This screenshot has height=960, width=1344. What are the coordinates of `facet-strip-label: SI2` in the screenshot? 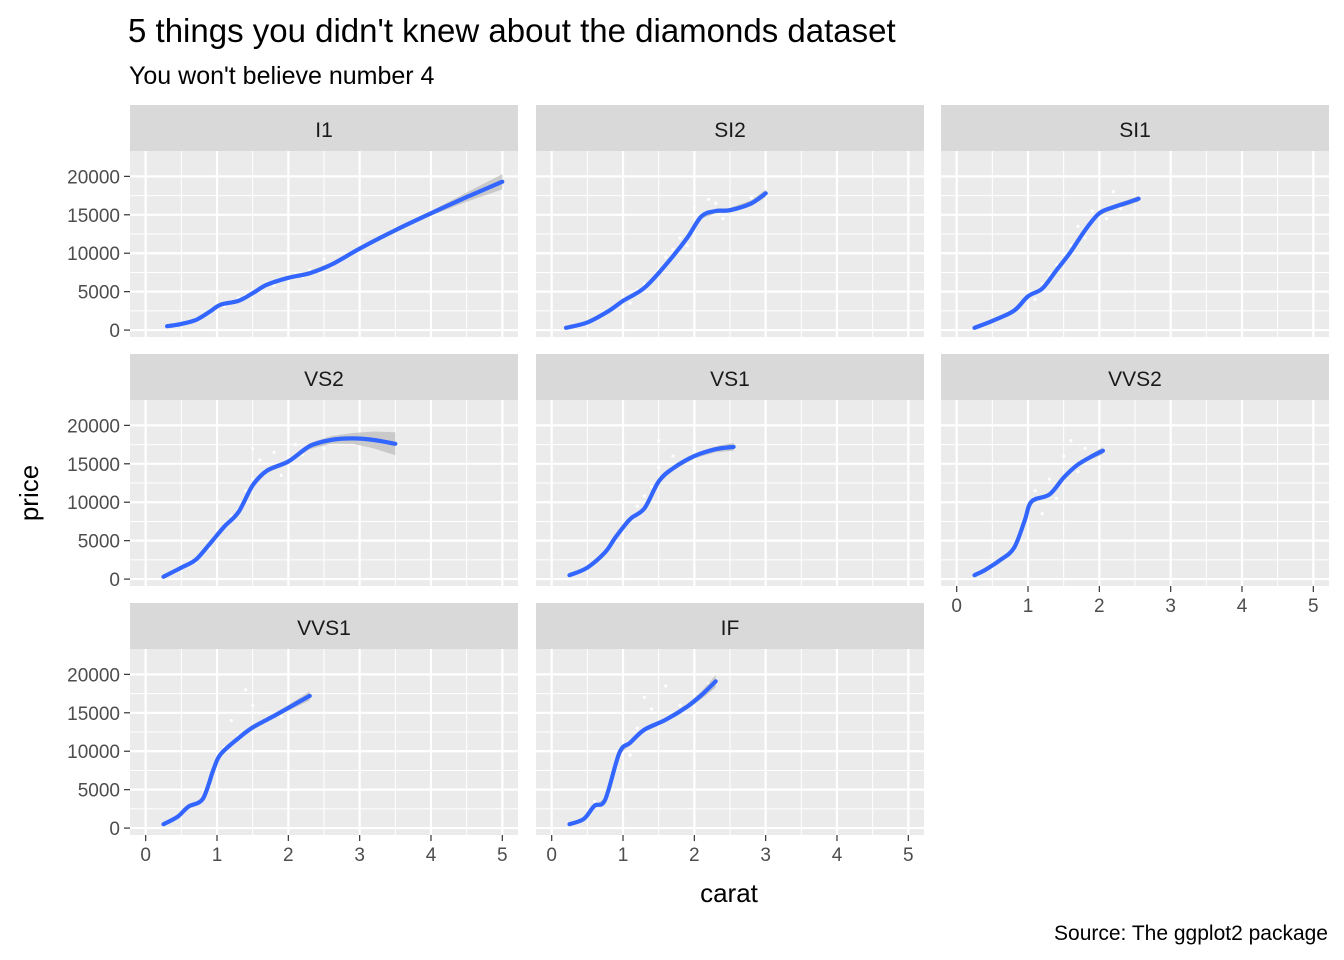 It's located at (730, 130).